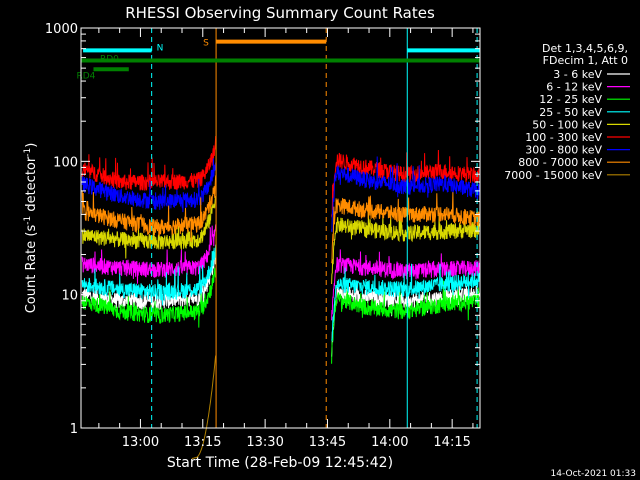 The image size is (640, 480). What do you see at coordinates (405, 228) in the screenshot?
I see `series-line-7-post` at bounding box center [405, 228].